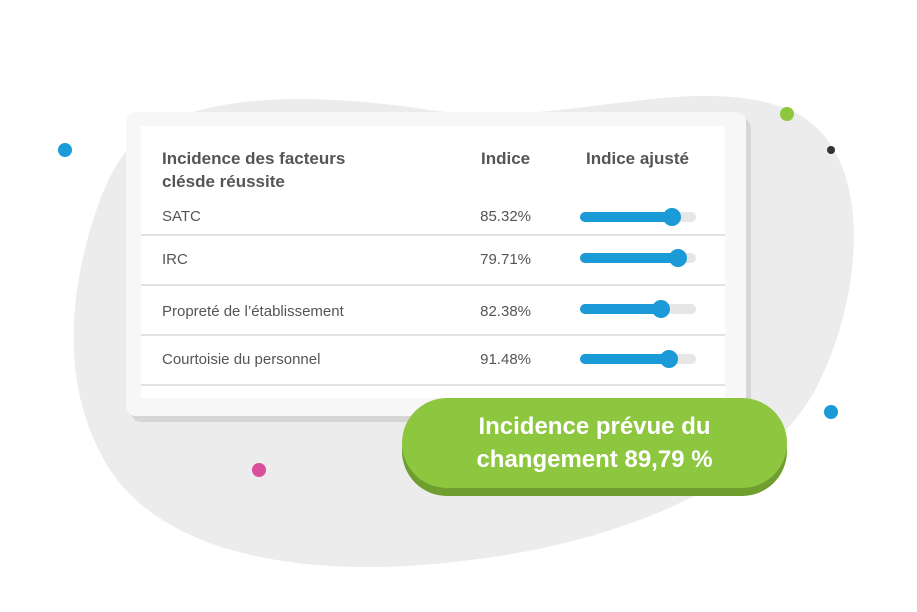 The height and width of the screenshot is (612, 917). I want to click on row-value: 91.48%, so click(505, 359).